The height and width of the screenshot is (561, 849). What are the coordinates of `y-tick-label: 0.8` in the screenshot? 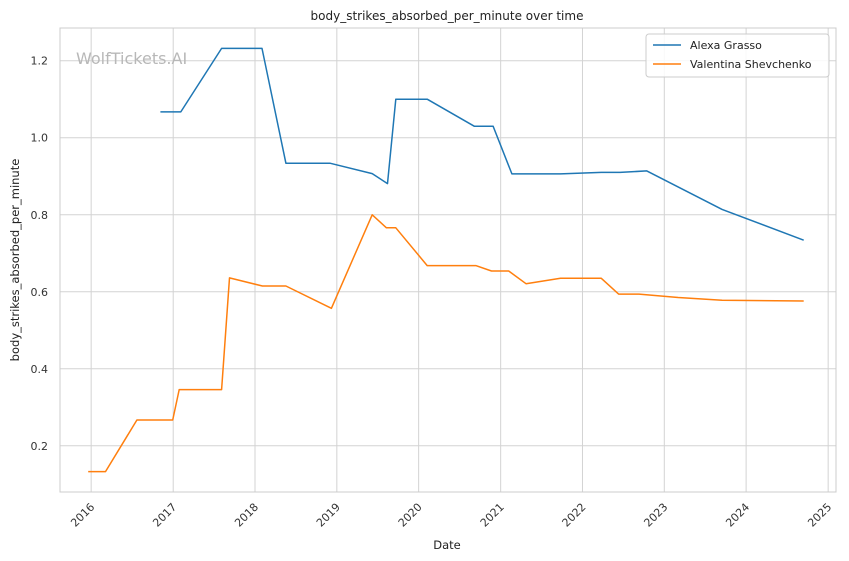 It's located at (40, 215).